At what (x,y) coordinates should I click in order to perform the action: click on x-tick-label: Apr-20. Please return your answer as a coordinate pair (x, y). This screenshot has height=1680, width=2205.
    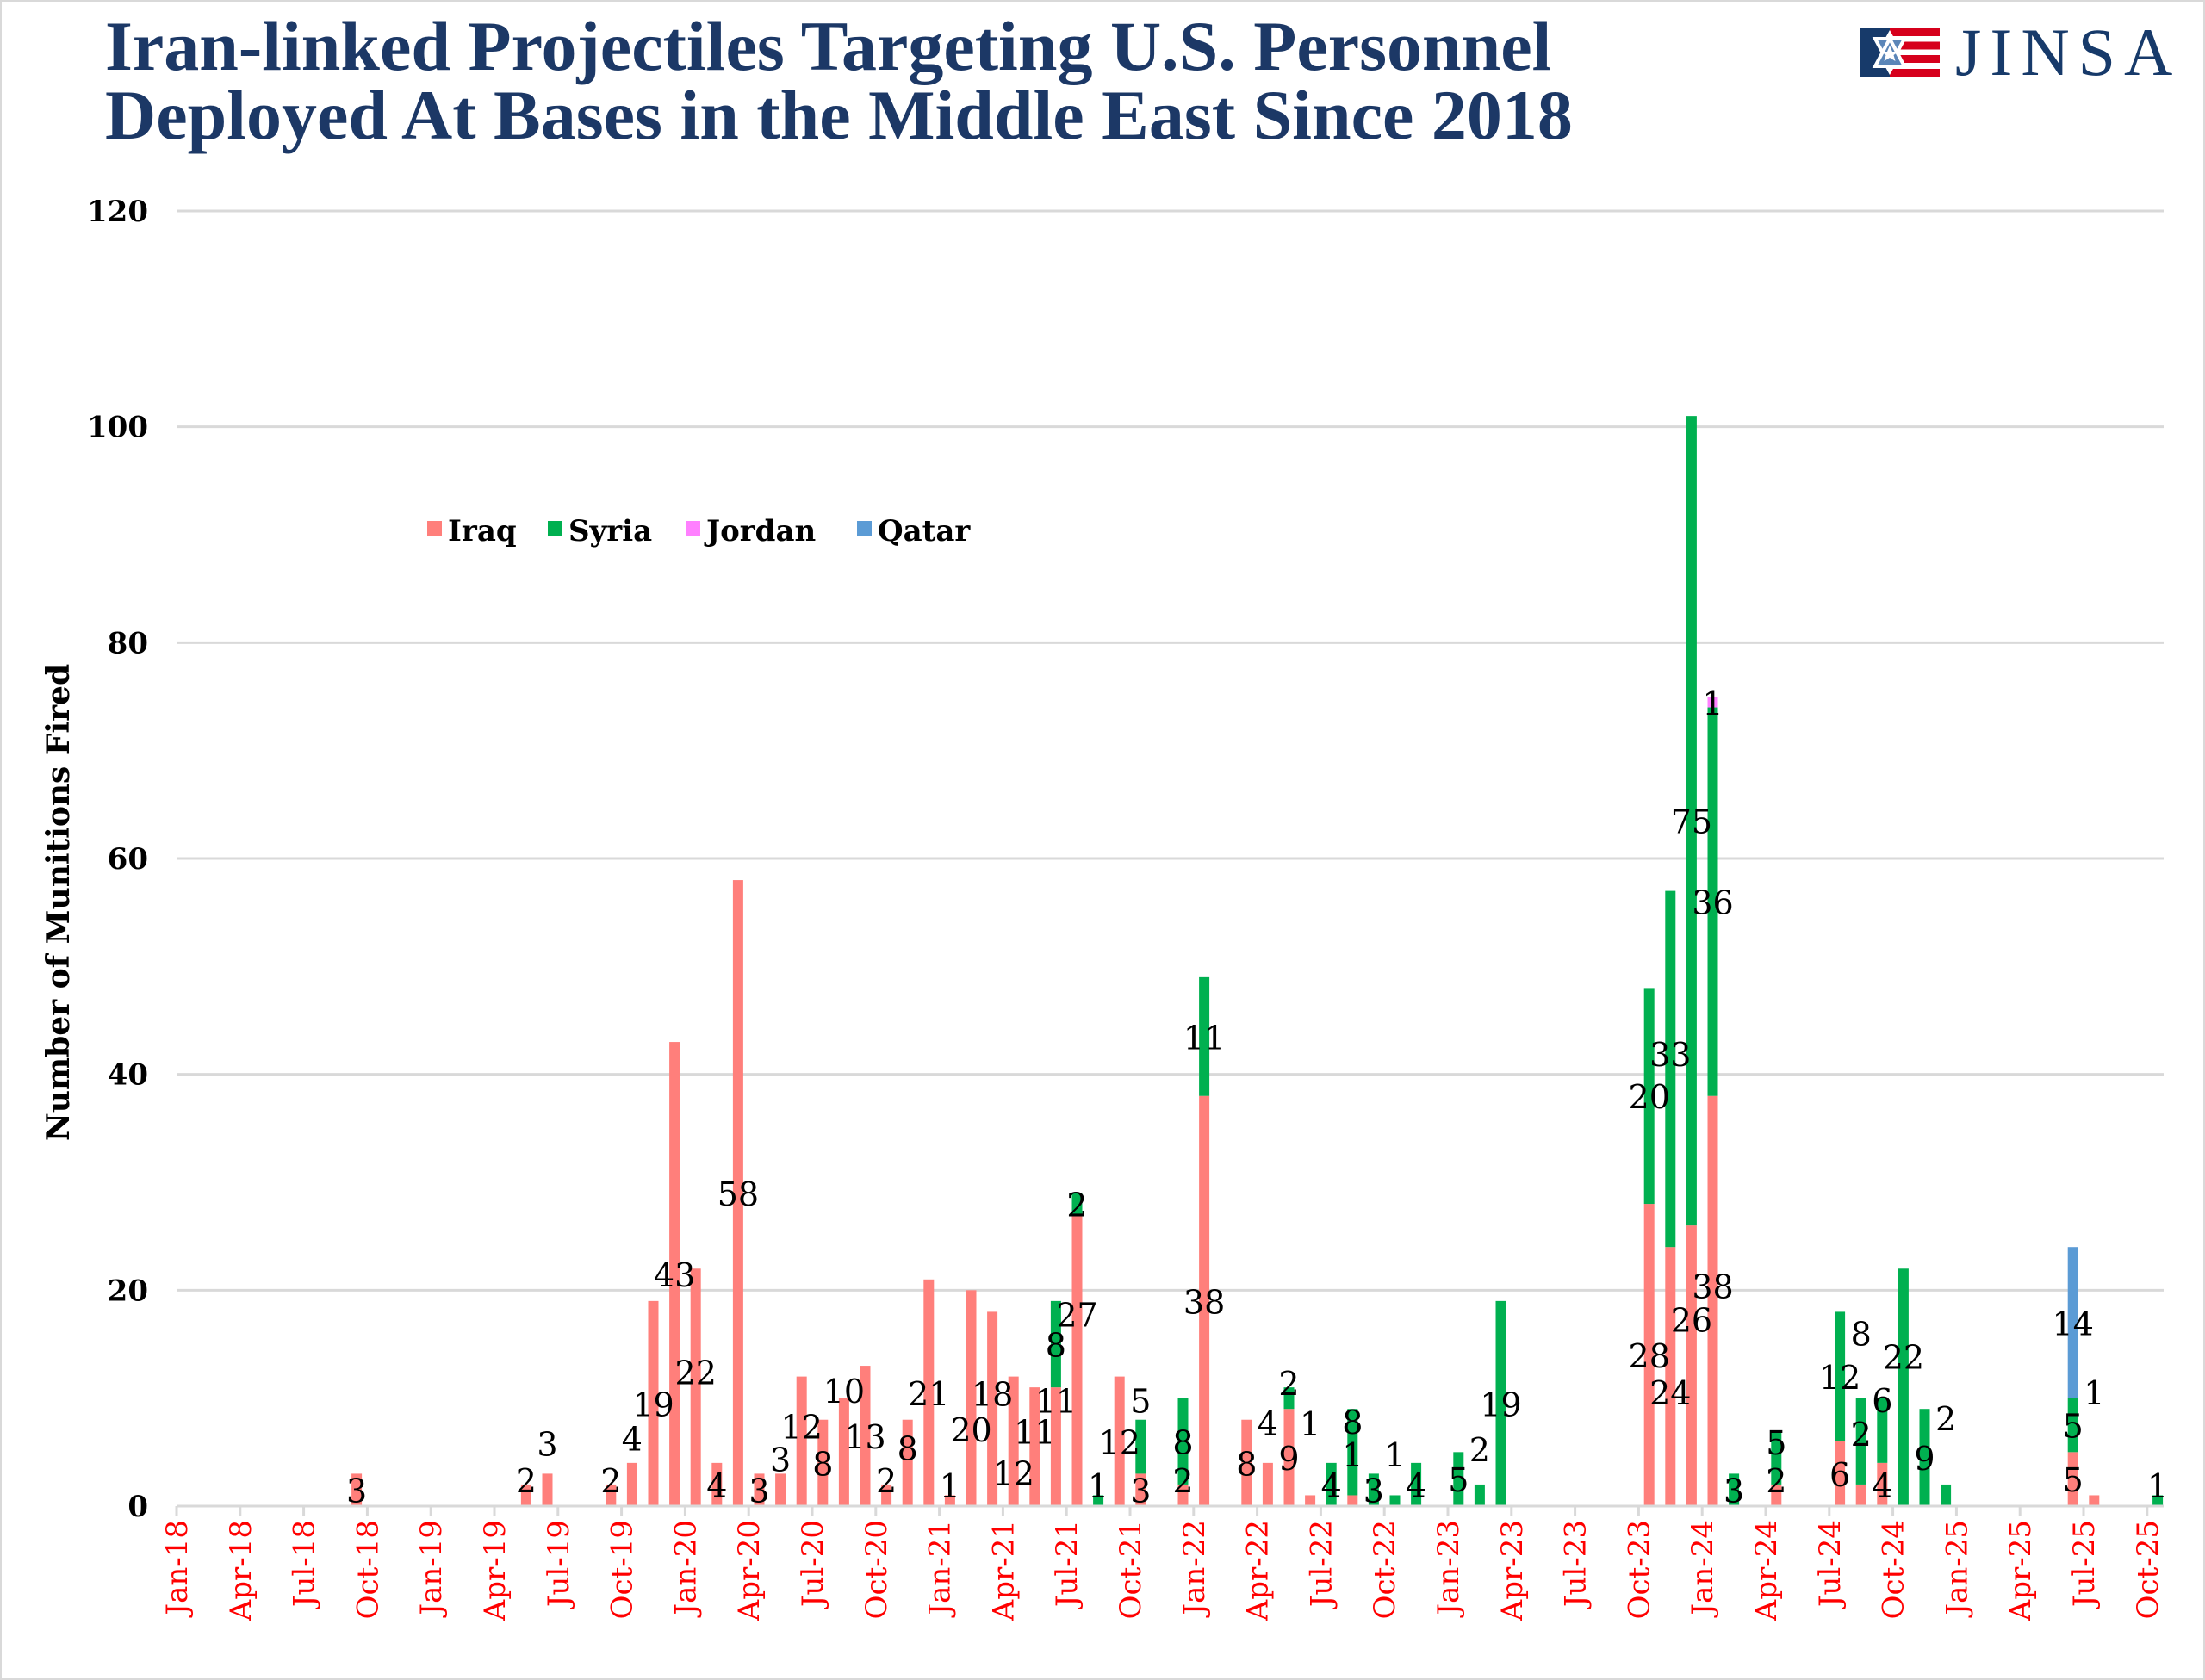
    Looking at the image, I should click on (750, 1571).